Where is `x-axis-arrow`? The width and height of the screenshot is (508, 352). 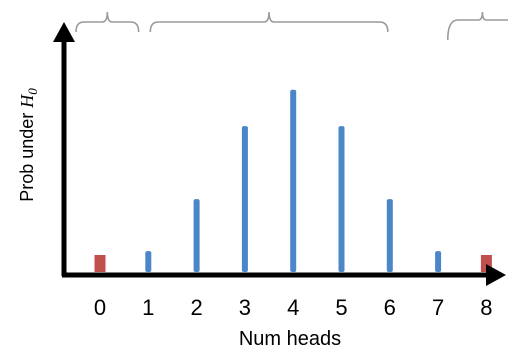 x-axis-arrow is located at coordinates (496, 275).